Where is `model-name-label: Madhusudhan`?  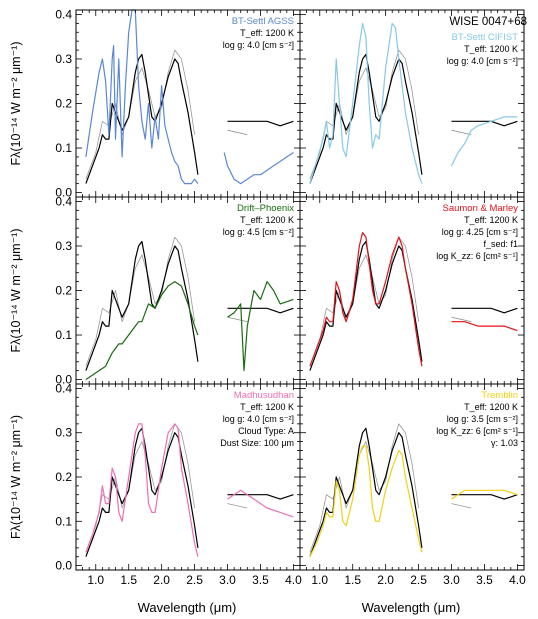
model-name-label: Madhusudhan is located at coordinates (264, 395).